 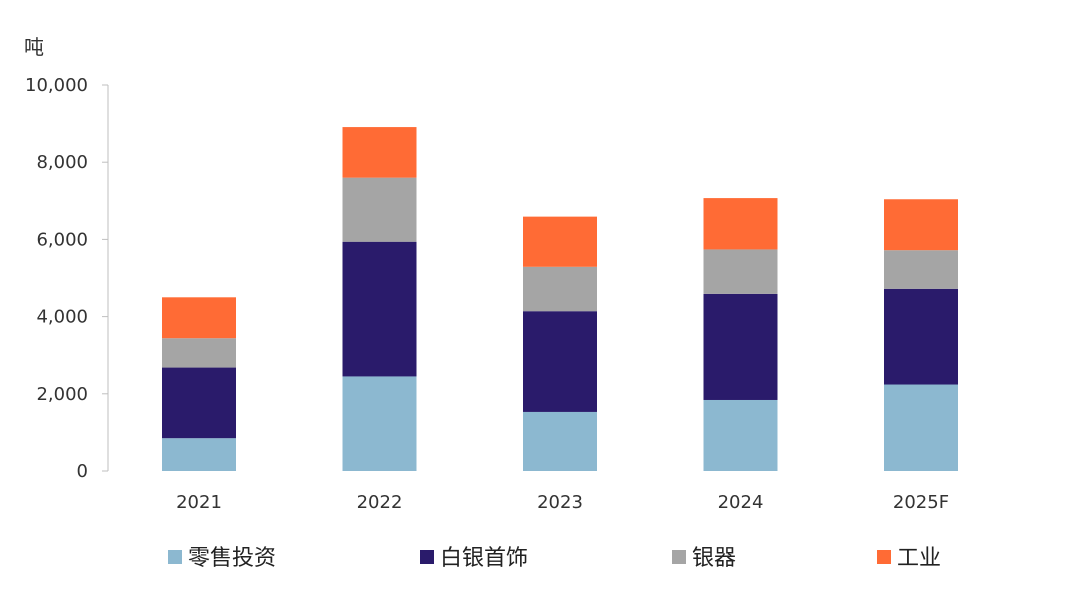 What do you see at coordinates (484, 558) in the screenshot?
I see `legend-label: 白银首饰` at bounding box center [484, 558].